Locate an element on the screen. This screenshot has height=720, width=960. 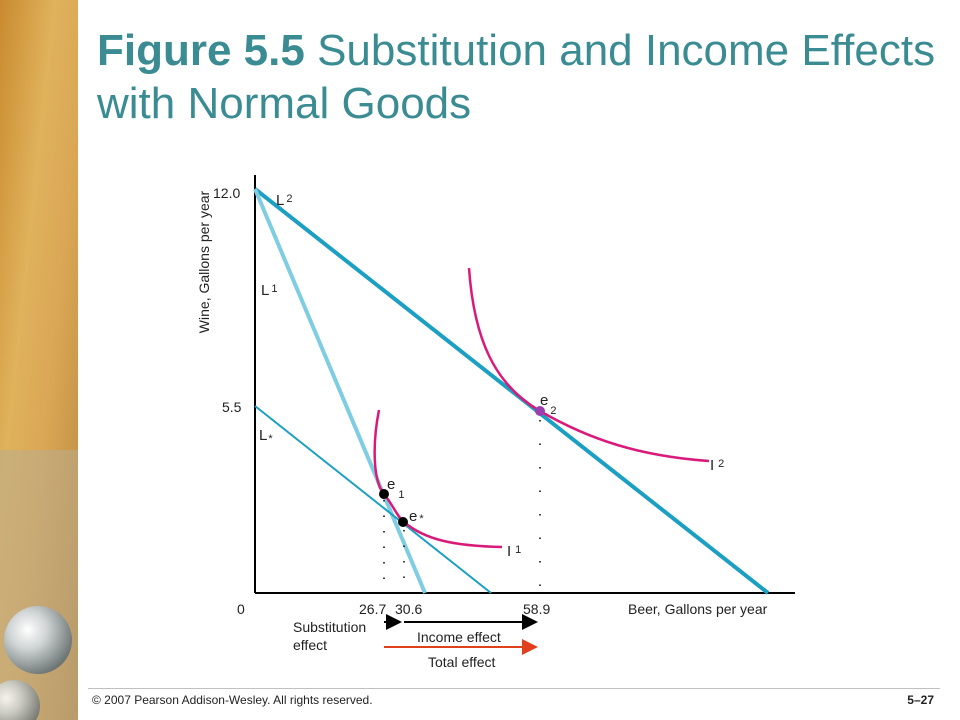
indifference-curve-I1 is located at coordinates (438, 479).